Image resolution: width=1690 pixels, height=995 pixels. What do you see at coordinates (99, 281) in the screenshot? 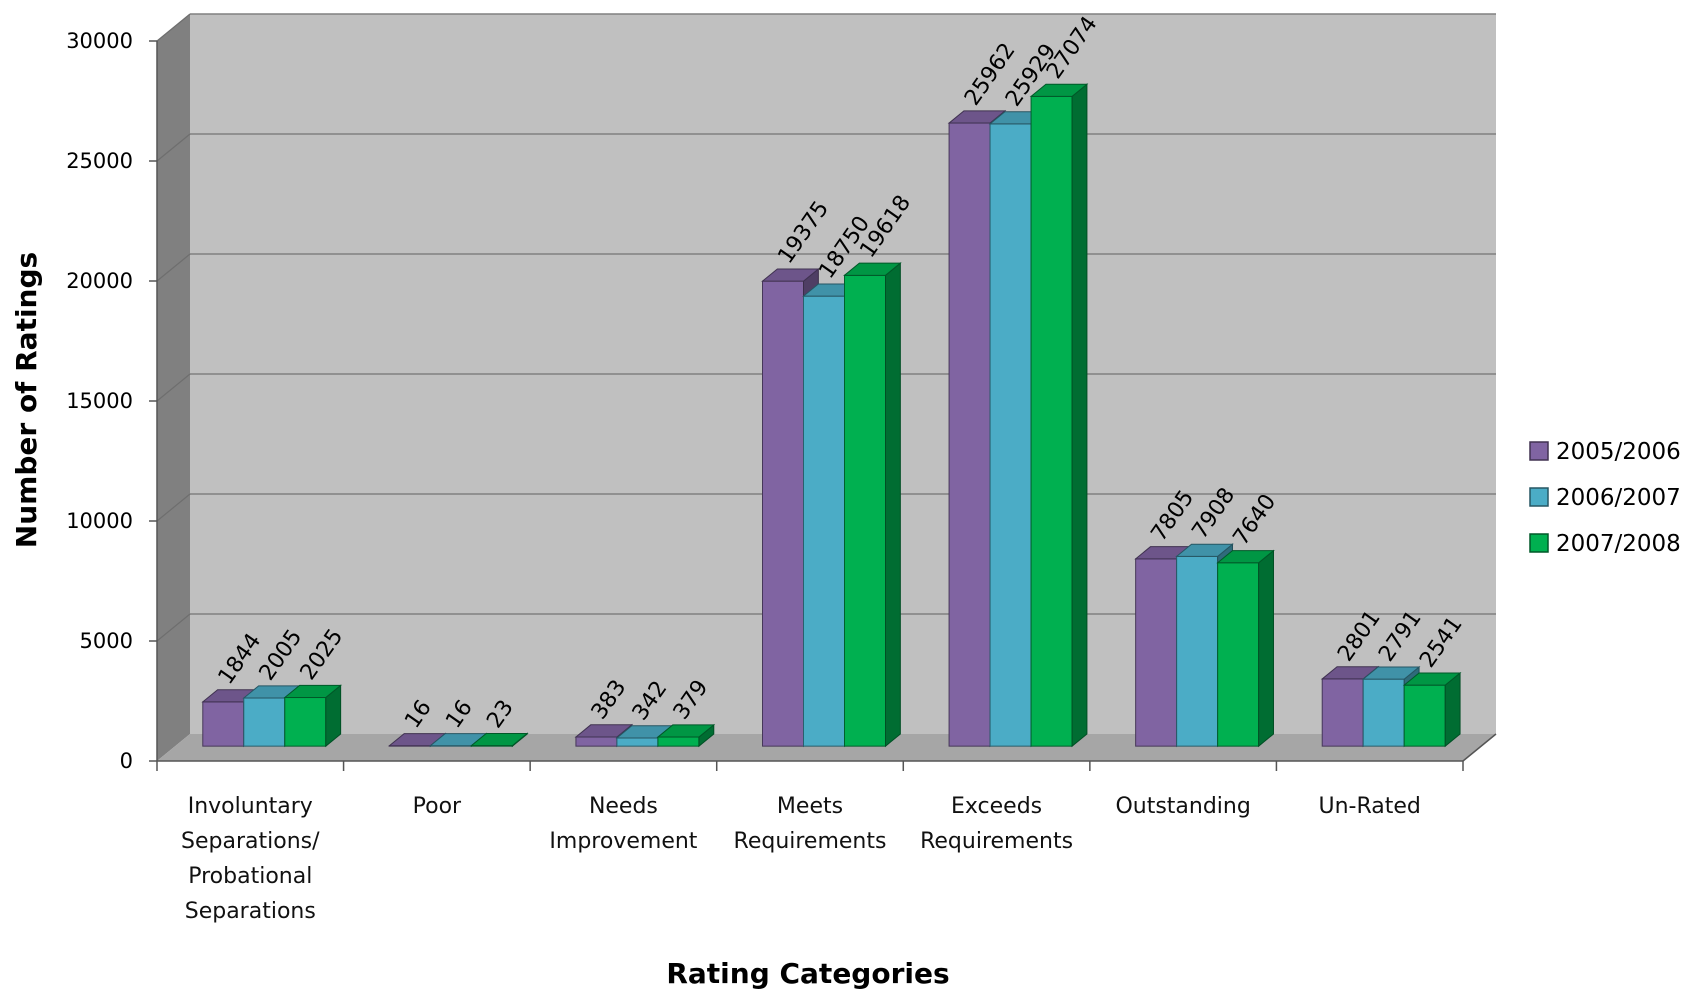
I see `y-tick-label: 20000` at bounding box center [99, 281].